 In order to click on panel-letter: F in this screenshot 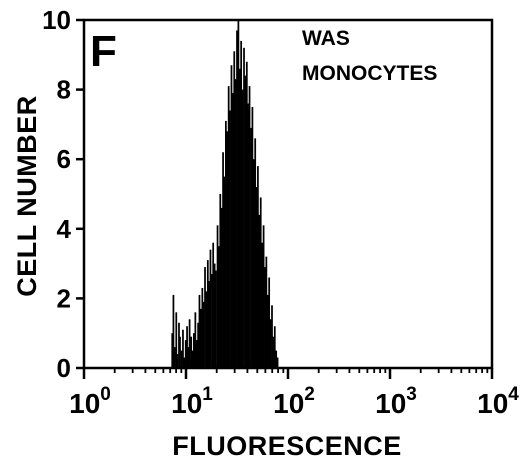, I will do `click(103, 51)`.